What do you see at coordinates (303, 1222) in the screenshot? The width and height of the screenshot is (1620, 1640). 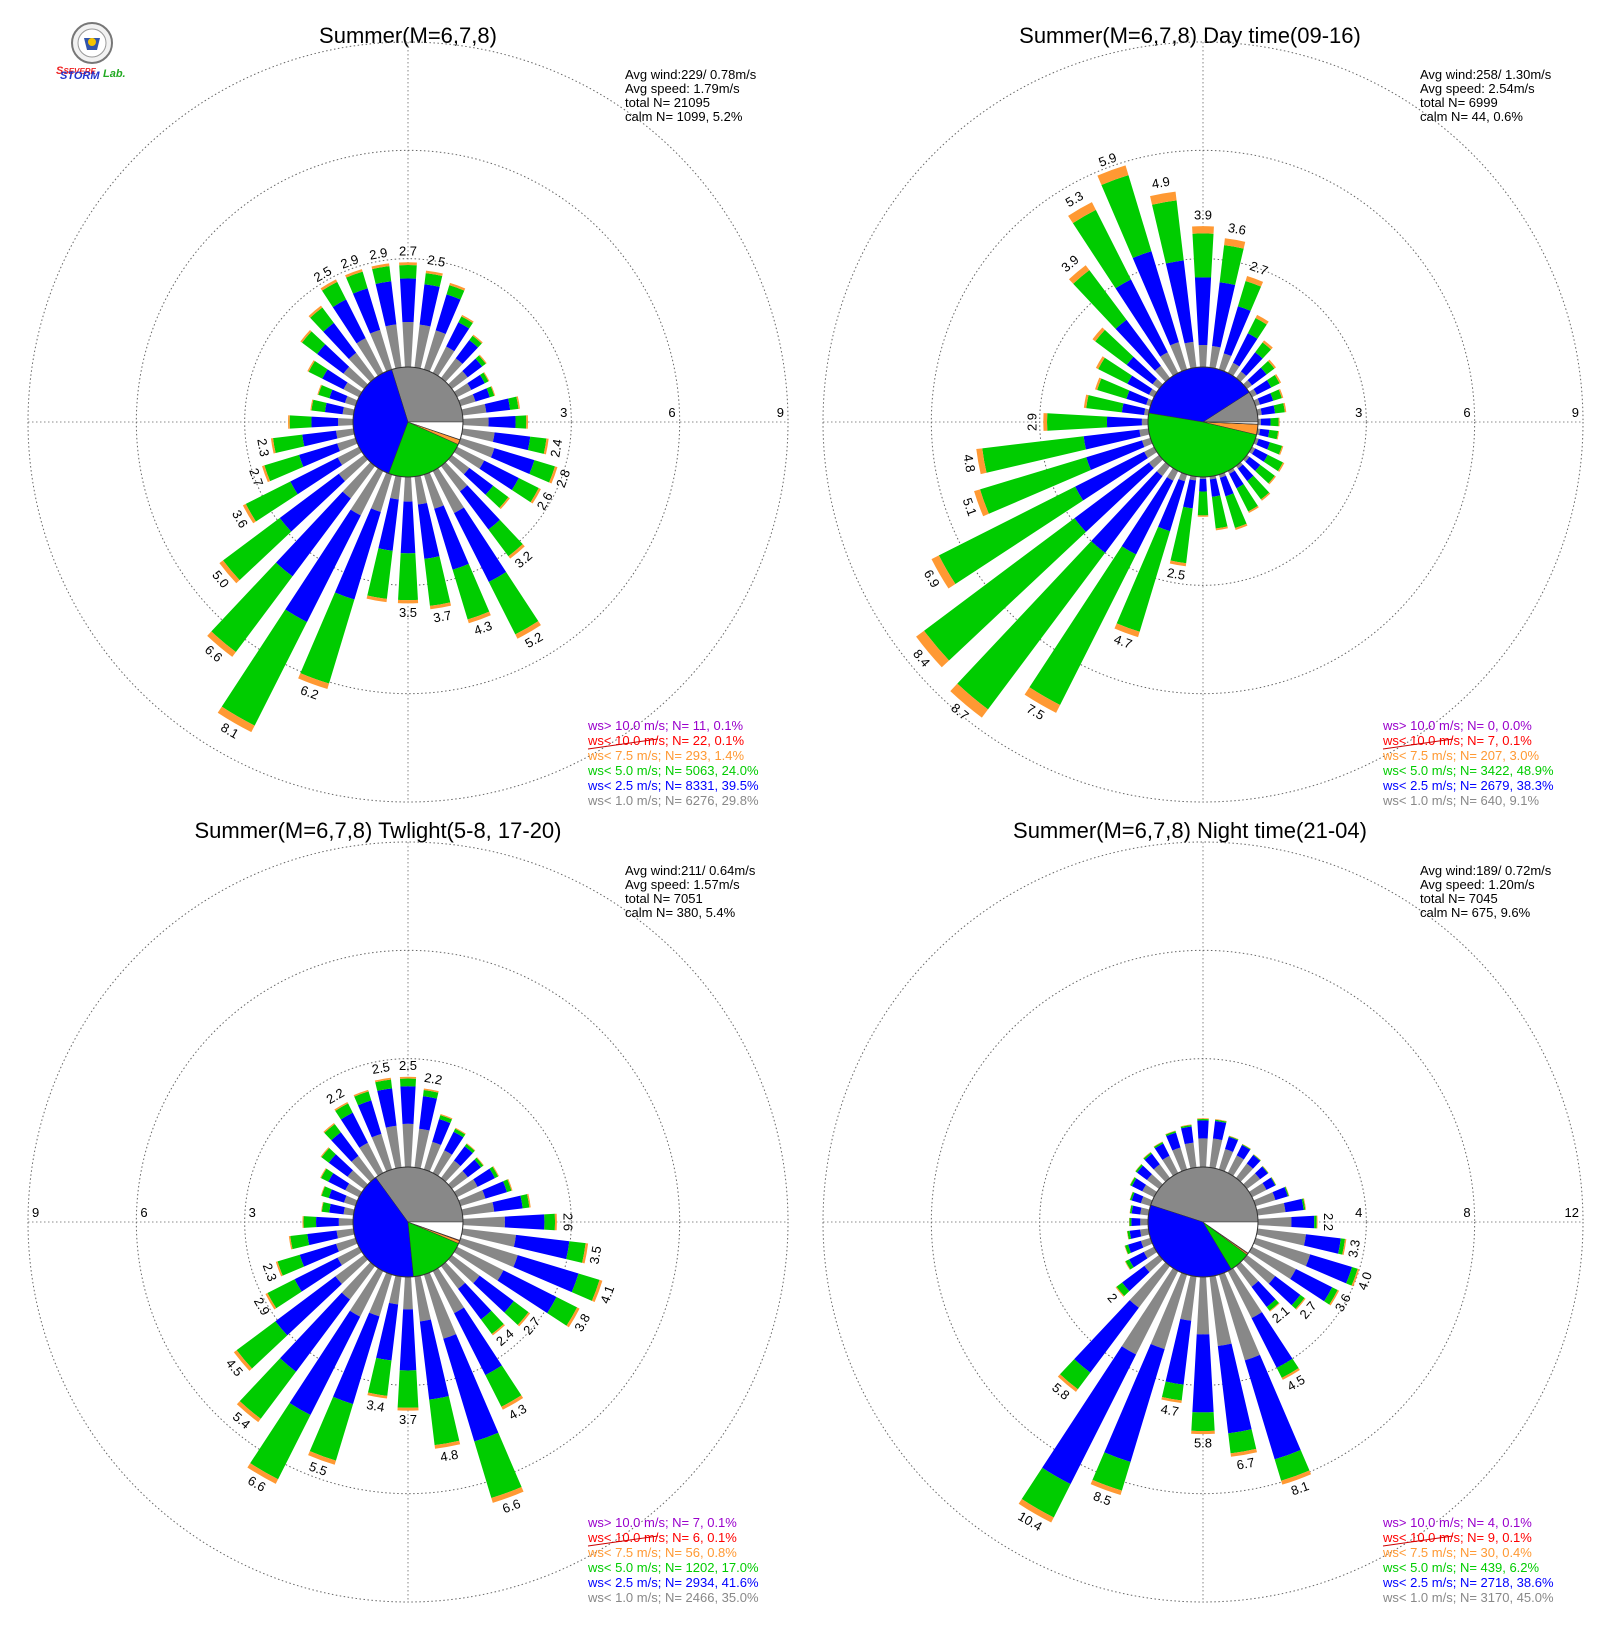 I see `bar-270-lt75` at bounding box center [303, 1222].